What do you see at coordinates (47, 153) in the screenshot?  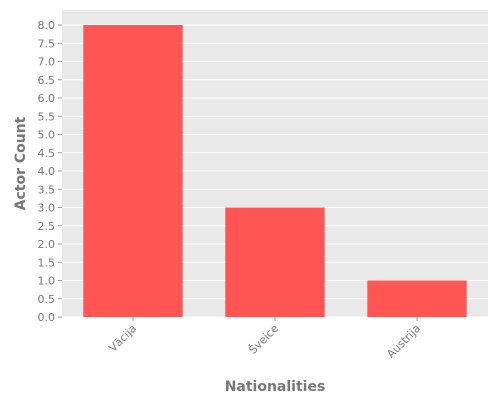 I see `y-tick-label: 4.5` at bounding box center [47, 153].